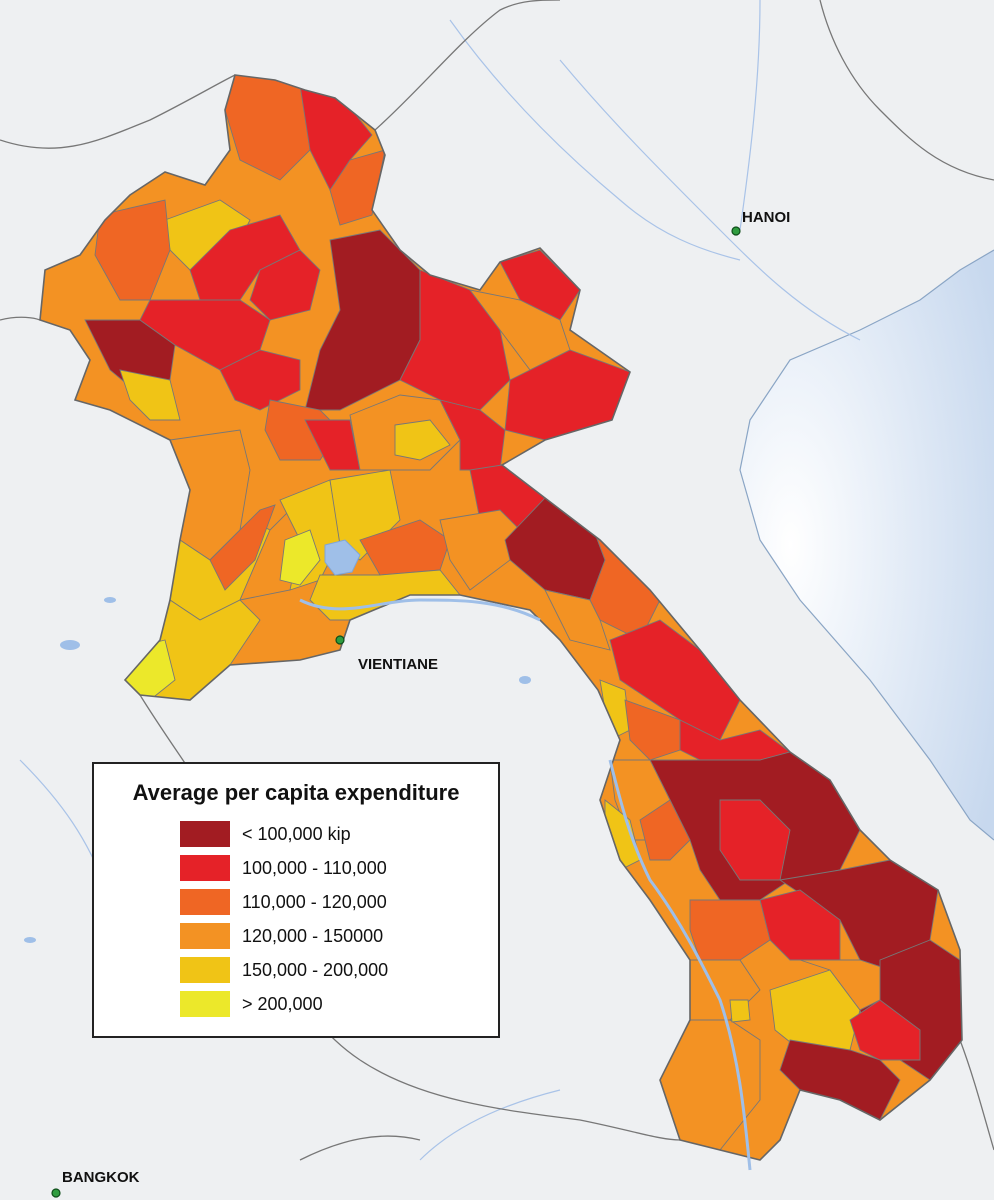 The width and height of the screenshot is (994, 1200). I want to click on legend-label: 120,000 - 150000, so click(313, 935).